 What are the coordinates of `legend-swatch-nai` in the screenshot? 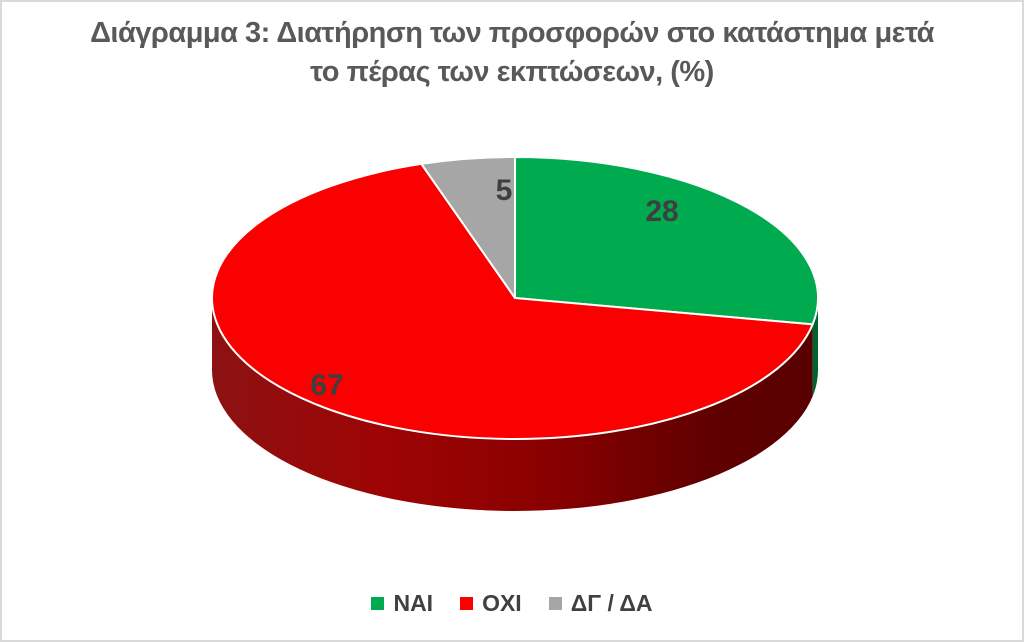 It's located at (378, 603).